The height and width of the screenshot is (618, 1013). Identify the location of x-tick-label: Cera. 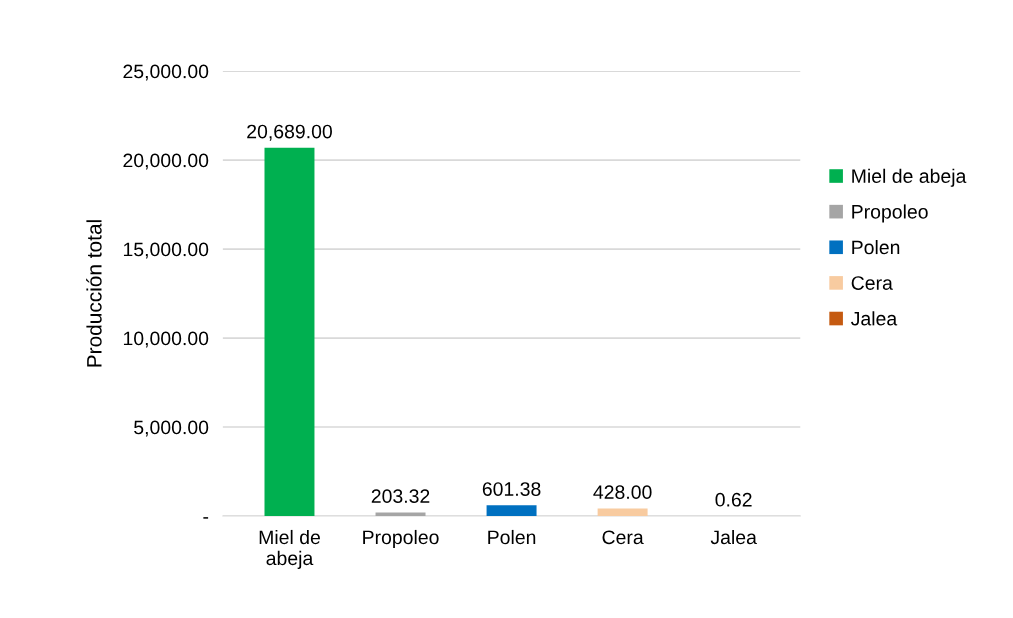
(623, 537).